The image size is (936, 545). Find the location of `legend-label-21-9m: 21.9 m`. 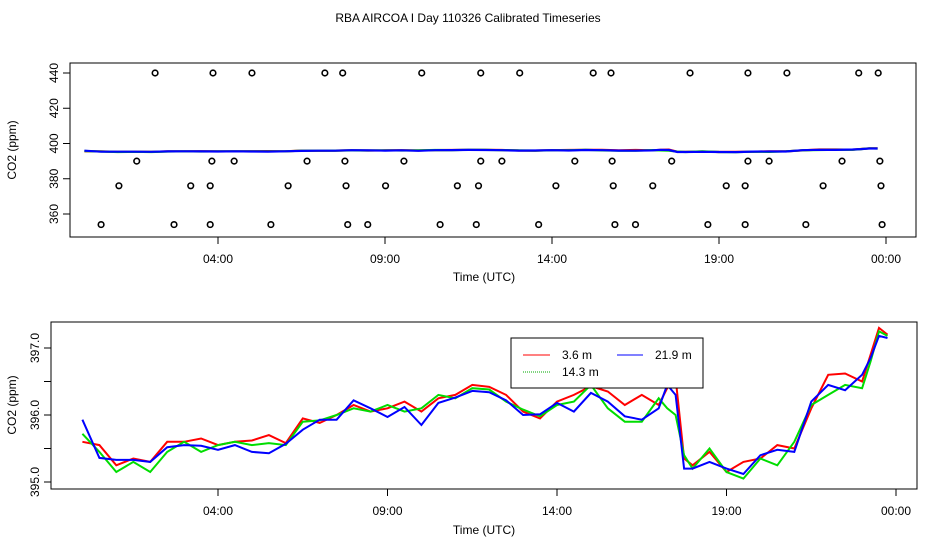

legend-label-21-9m: 21.9 m is located at coordinates (673, 355).